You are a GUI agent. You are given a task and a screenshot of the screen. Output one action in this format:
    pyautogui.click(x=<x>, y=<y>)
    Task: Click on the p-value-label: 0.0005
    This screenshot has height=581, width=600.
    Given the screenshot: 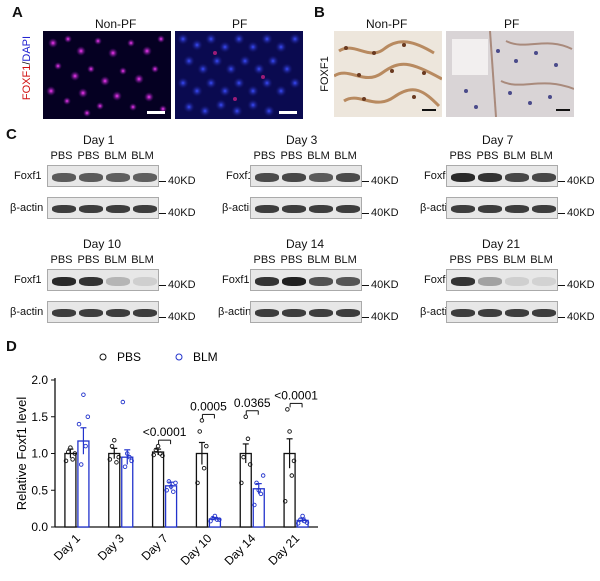 What is the action you would take?
    pyautogui.click(x=208, y=406)
    